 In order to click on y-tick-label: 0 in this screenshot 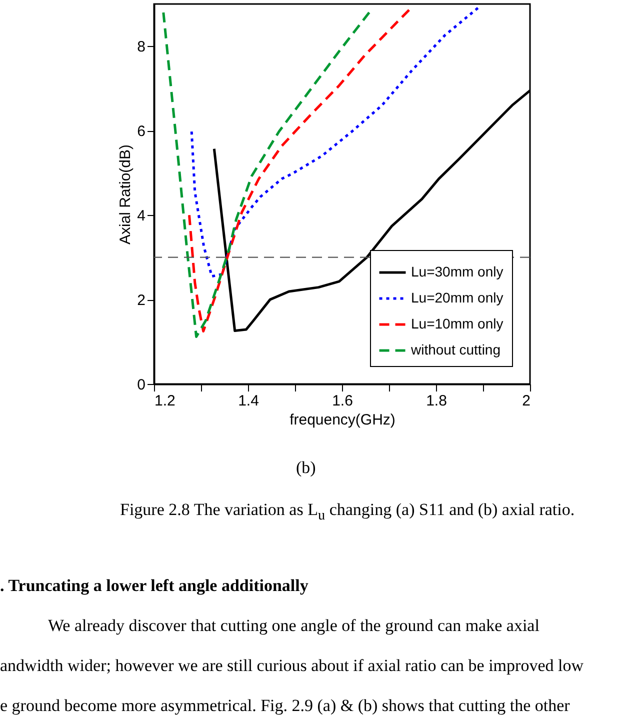, I will do `click(141, 385)`.